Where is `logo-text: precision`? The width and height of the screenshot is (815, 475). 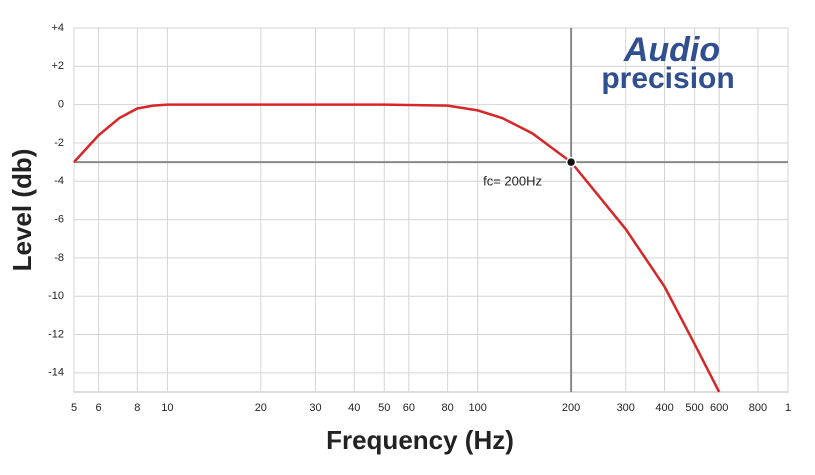
logo-text: precision is located at coordinates (667, 78).